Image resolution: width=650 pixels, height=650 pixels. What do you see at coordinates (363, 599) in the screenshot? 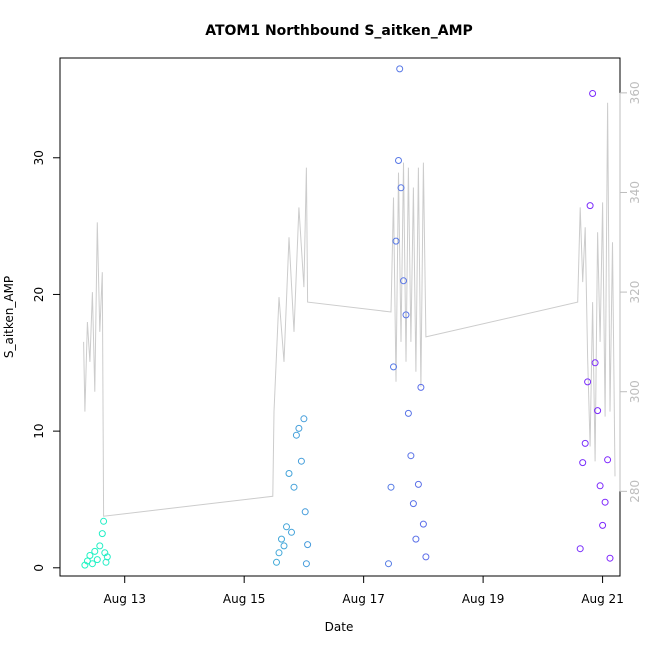
I see `x-tick-label: Aug 17` at bounding box center [363, 599].